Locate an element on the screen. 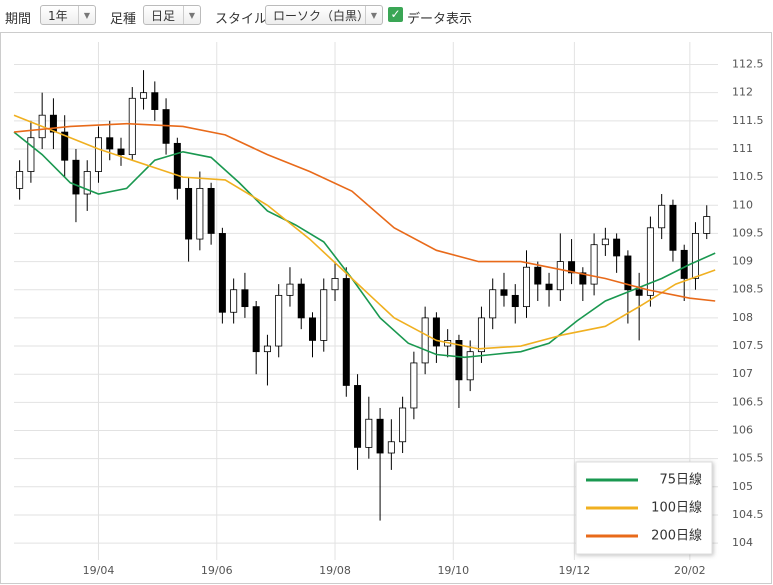 This screenshot has width=773, height=585. x-tick-label: 19/10 is located at coordinates (453, 570).